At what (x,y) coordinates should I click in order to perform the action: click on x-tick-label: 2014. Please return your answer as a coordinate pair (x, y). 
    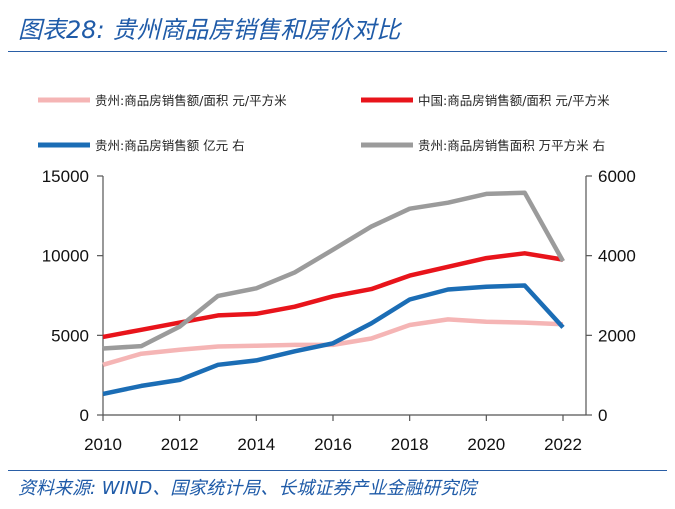
    Looking at the image, I should click on (256, 444).